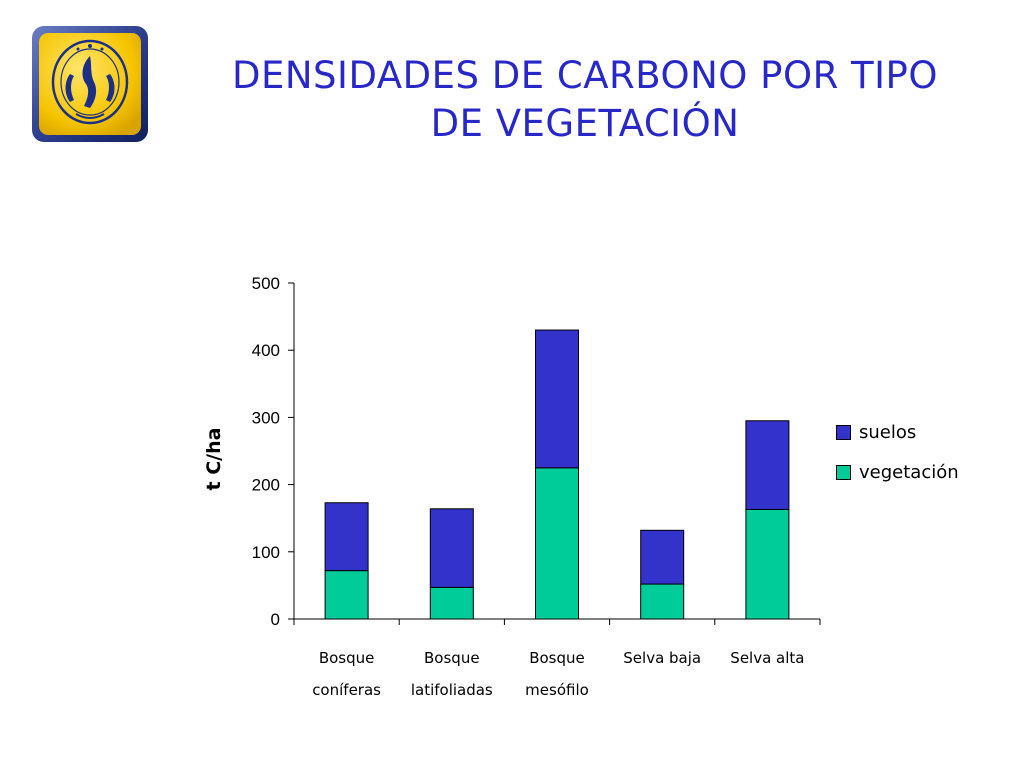  I want to click on y-axis-label: t C/ha, so click(214, 459).